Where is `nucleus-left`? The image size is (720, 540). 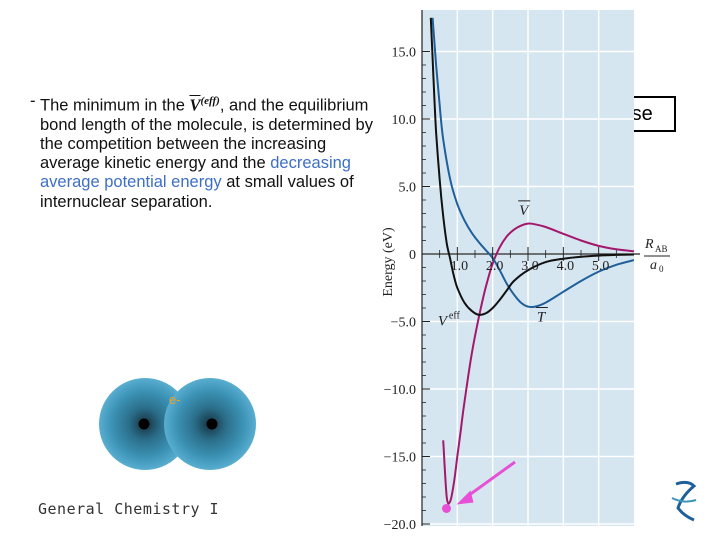 nucleus-left is located at coordinates (144, 424).